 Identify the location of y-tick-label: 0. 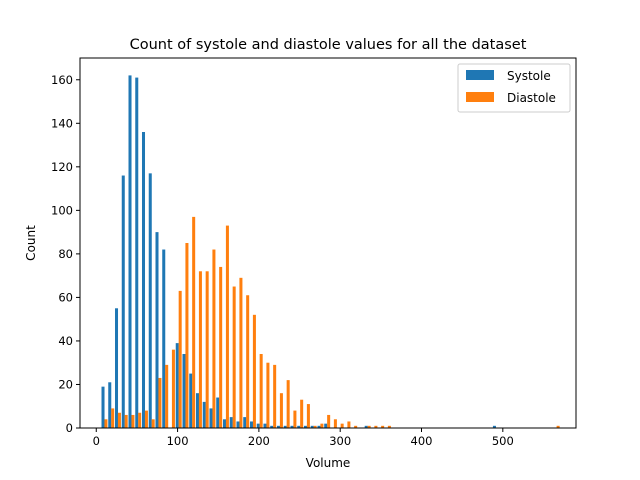
(69, 428).